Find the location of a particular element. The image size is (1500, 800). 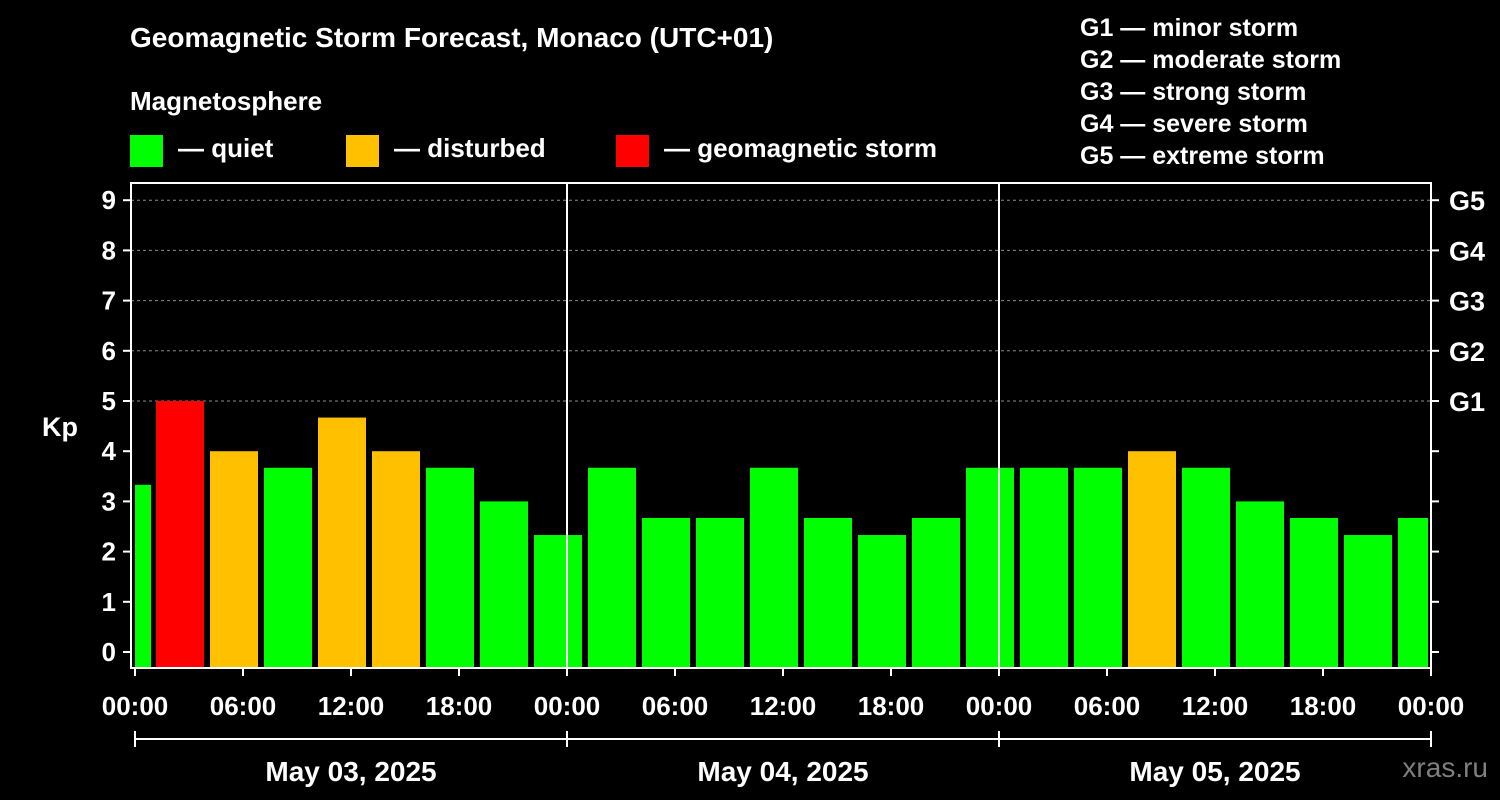

y-axis-label: Kp is located at coordinates (60, 427).